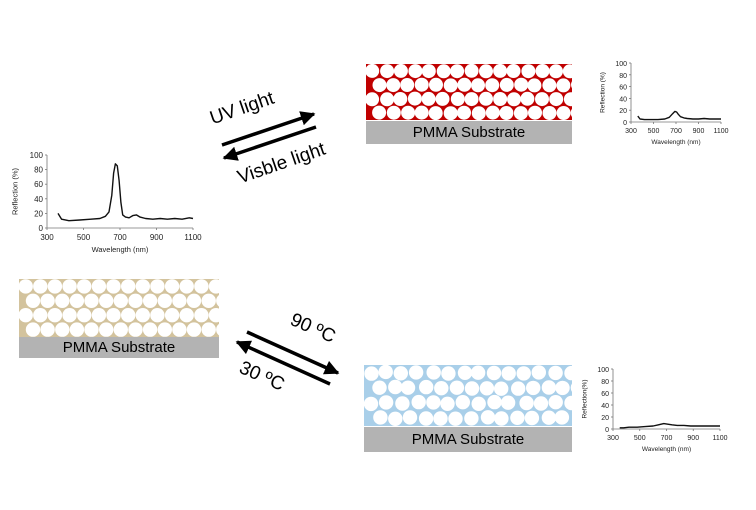 The width and height of the screenshot is (756, 510). Describe the element at coordinates (693, 438) in the screenshot. I see `x-tick-label: 900` at that location.